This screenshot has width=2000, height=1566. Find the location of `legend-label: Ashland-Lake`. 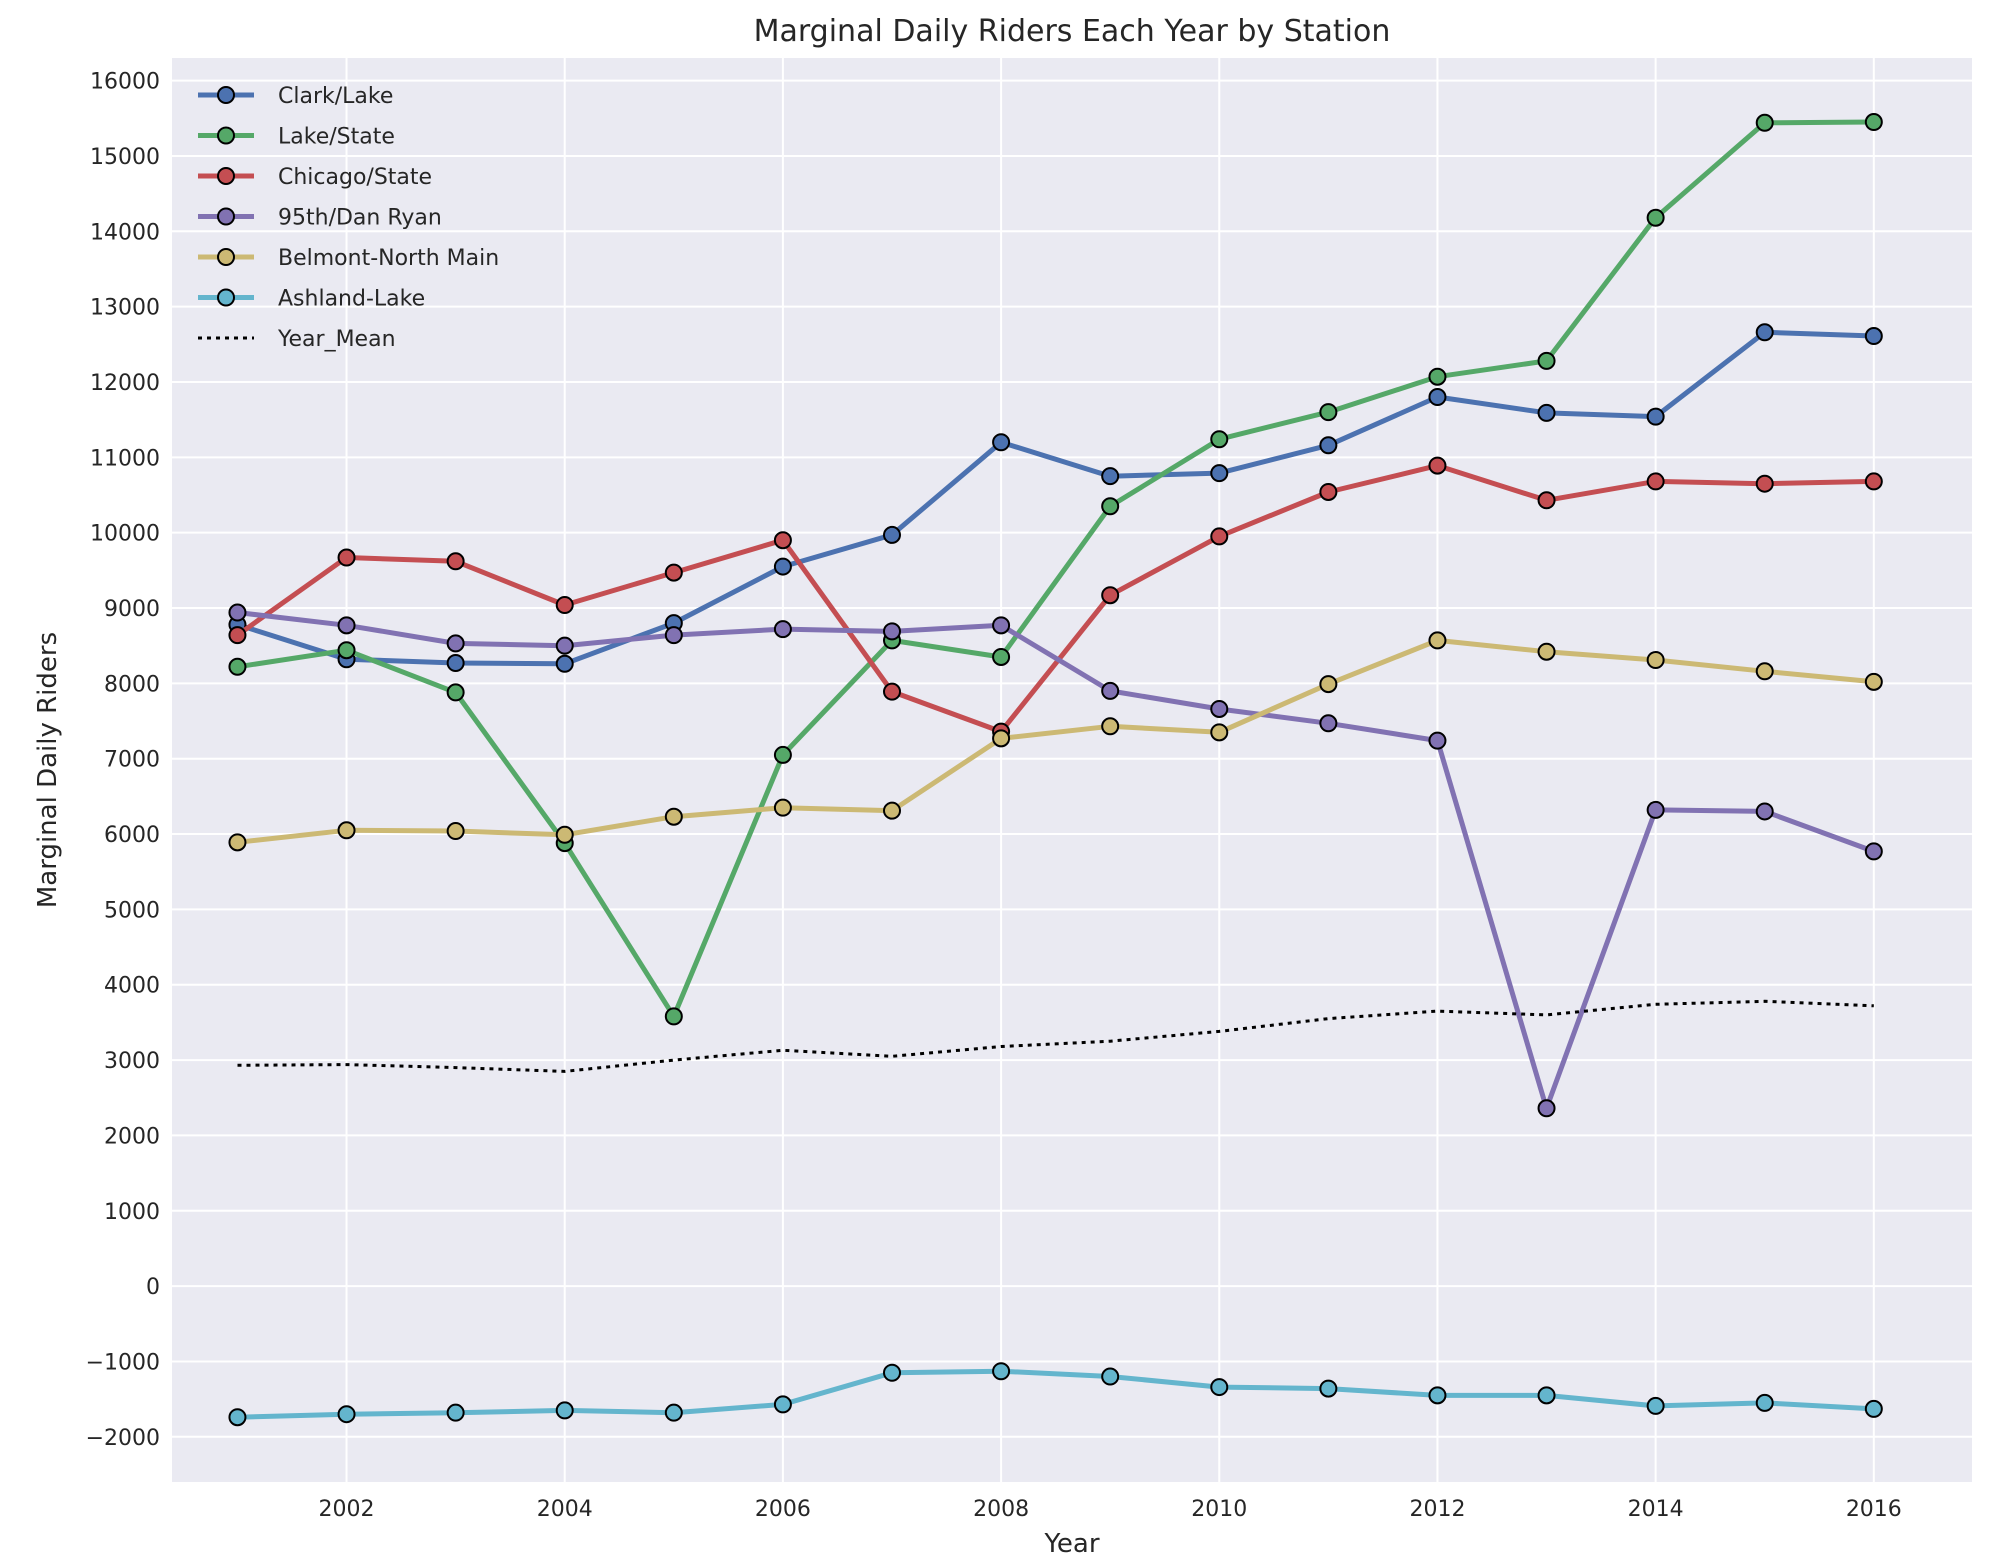

legend-label: Ashland-Lake is located at coordinates (351, 299).